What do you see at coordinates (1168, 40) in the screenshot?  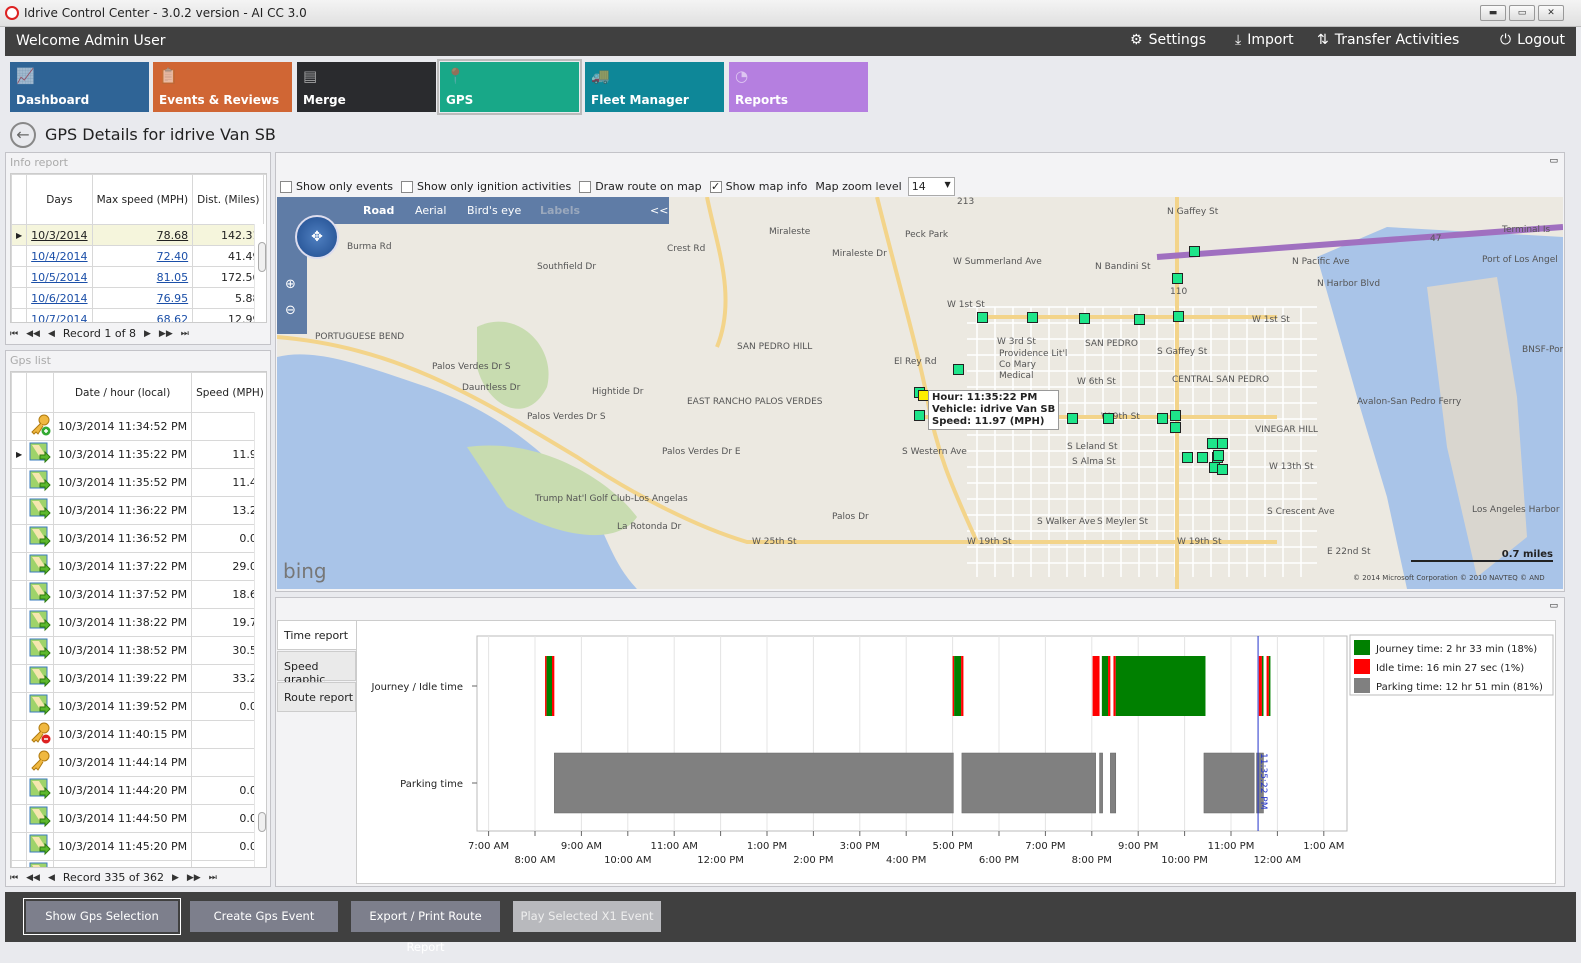 I see `settings-button: ⚙ Settings` at bounding box center [1168, 40].